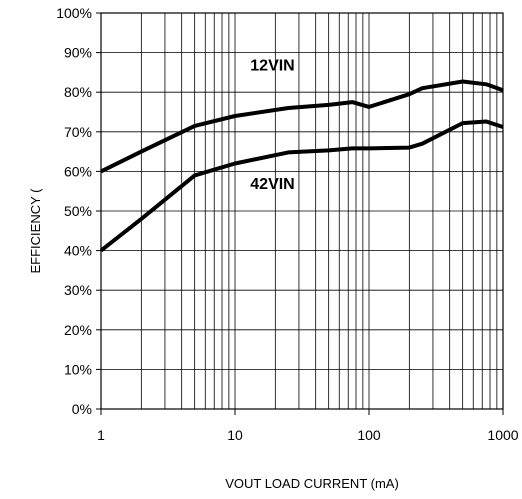  What do you see at coordinates (502, 435) in the screenshot?
I see `x-tick-label: 1000` at bounding box center [502, 435].